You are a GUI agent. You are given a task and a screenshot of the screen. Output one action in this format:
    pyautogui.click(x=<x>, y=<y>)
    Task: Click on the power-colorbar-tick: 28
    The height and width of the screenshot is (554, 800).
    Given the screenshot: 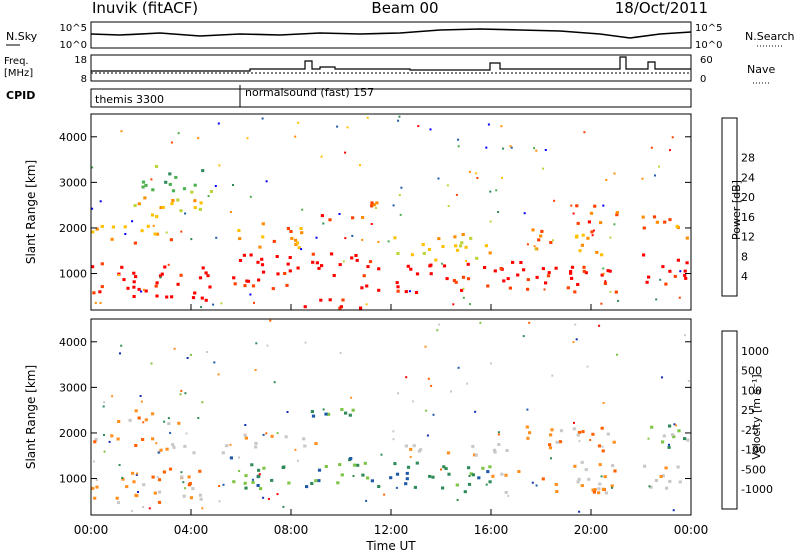 What is the action you would take?
    pyautogui.click(x=748, y=158)
    